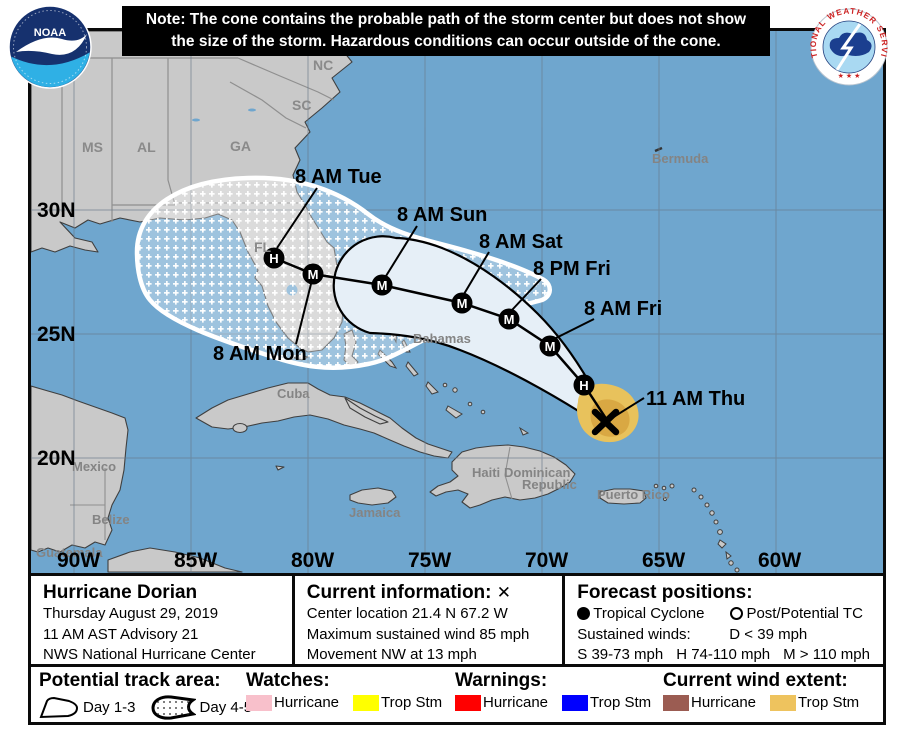 The height and width of the screenshot is (736, 897). Describe the element at coordinates (407, 613) in the screenshot. I see `current-location: Center location 21.4 N 67.2 W` at that location.